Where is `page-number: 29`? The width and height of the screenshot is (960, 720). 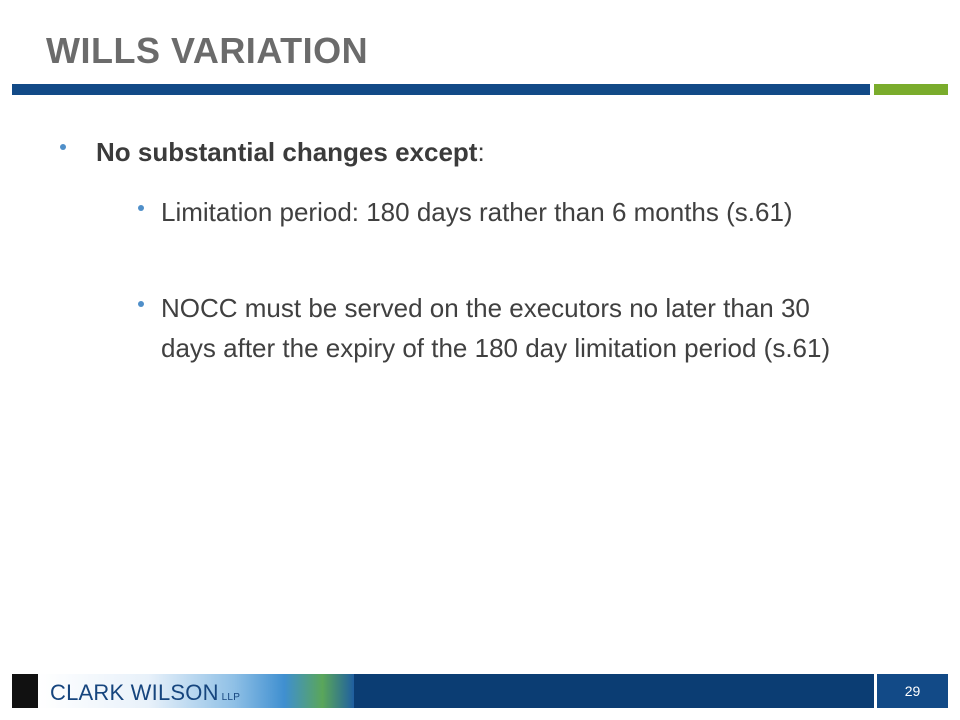 page-number: 29 is located at coordinates (912, 691).